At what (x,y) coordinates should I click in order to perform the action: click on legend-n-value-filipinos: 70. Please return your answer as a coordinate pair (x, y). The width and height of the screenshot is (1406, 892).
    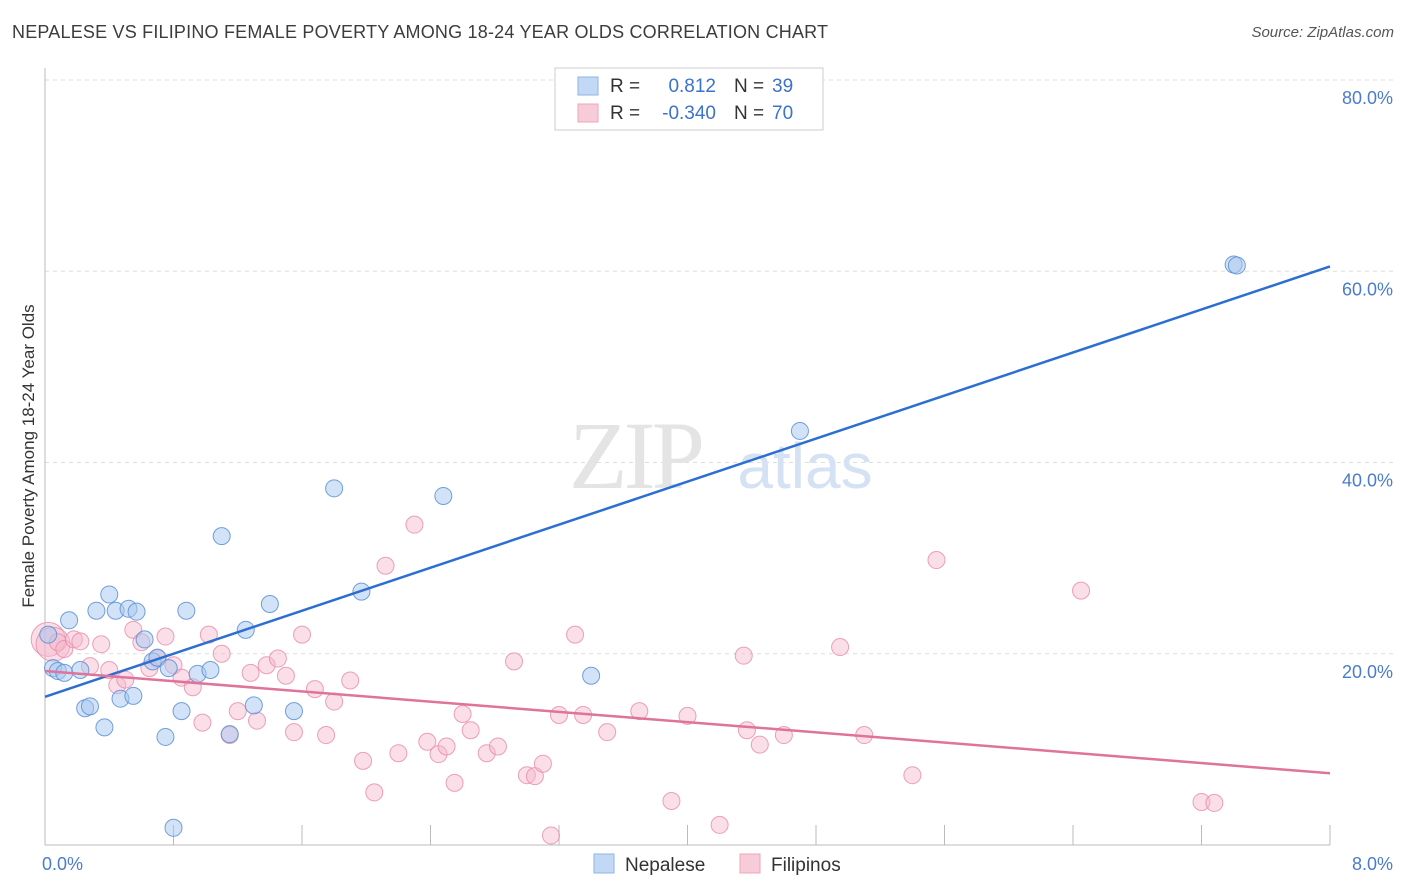
    Looking at the image, I should click on (782, 113).